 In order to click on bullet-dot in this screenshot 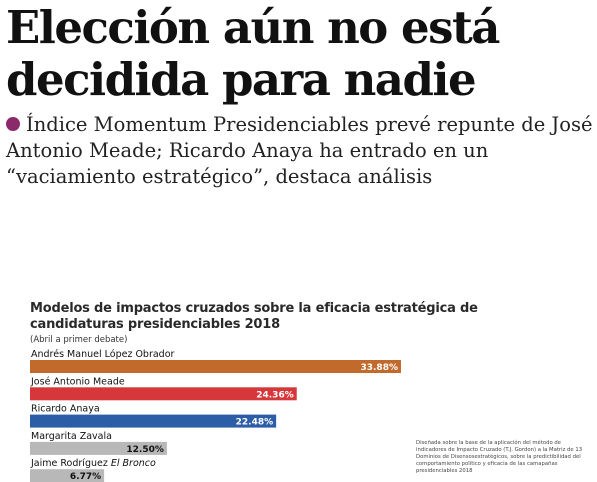, I will do `click(13, 124)`.